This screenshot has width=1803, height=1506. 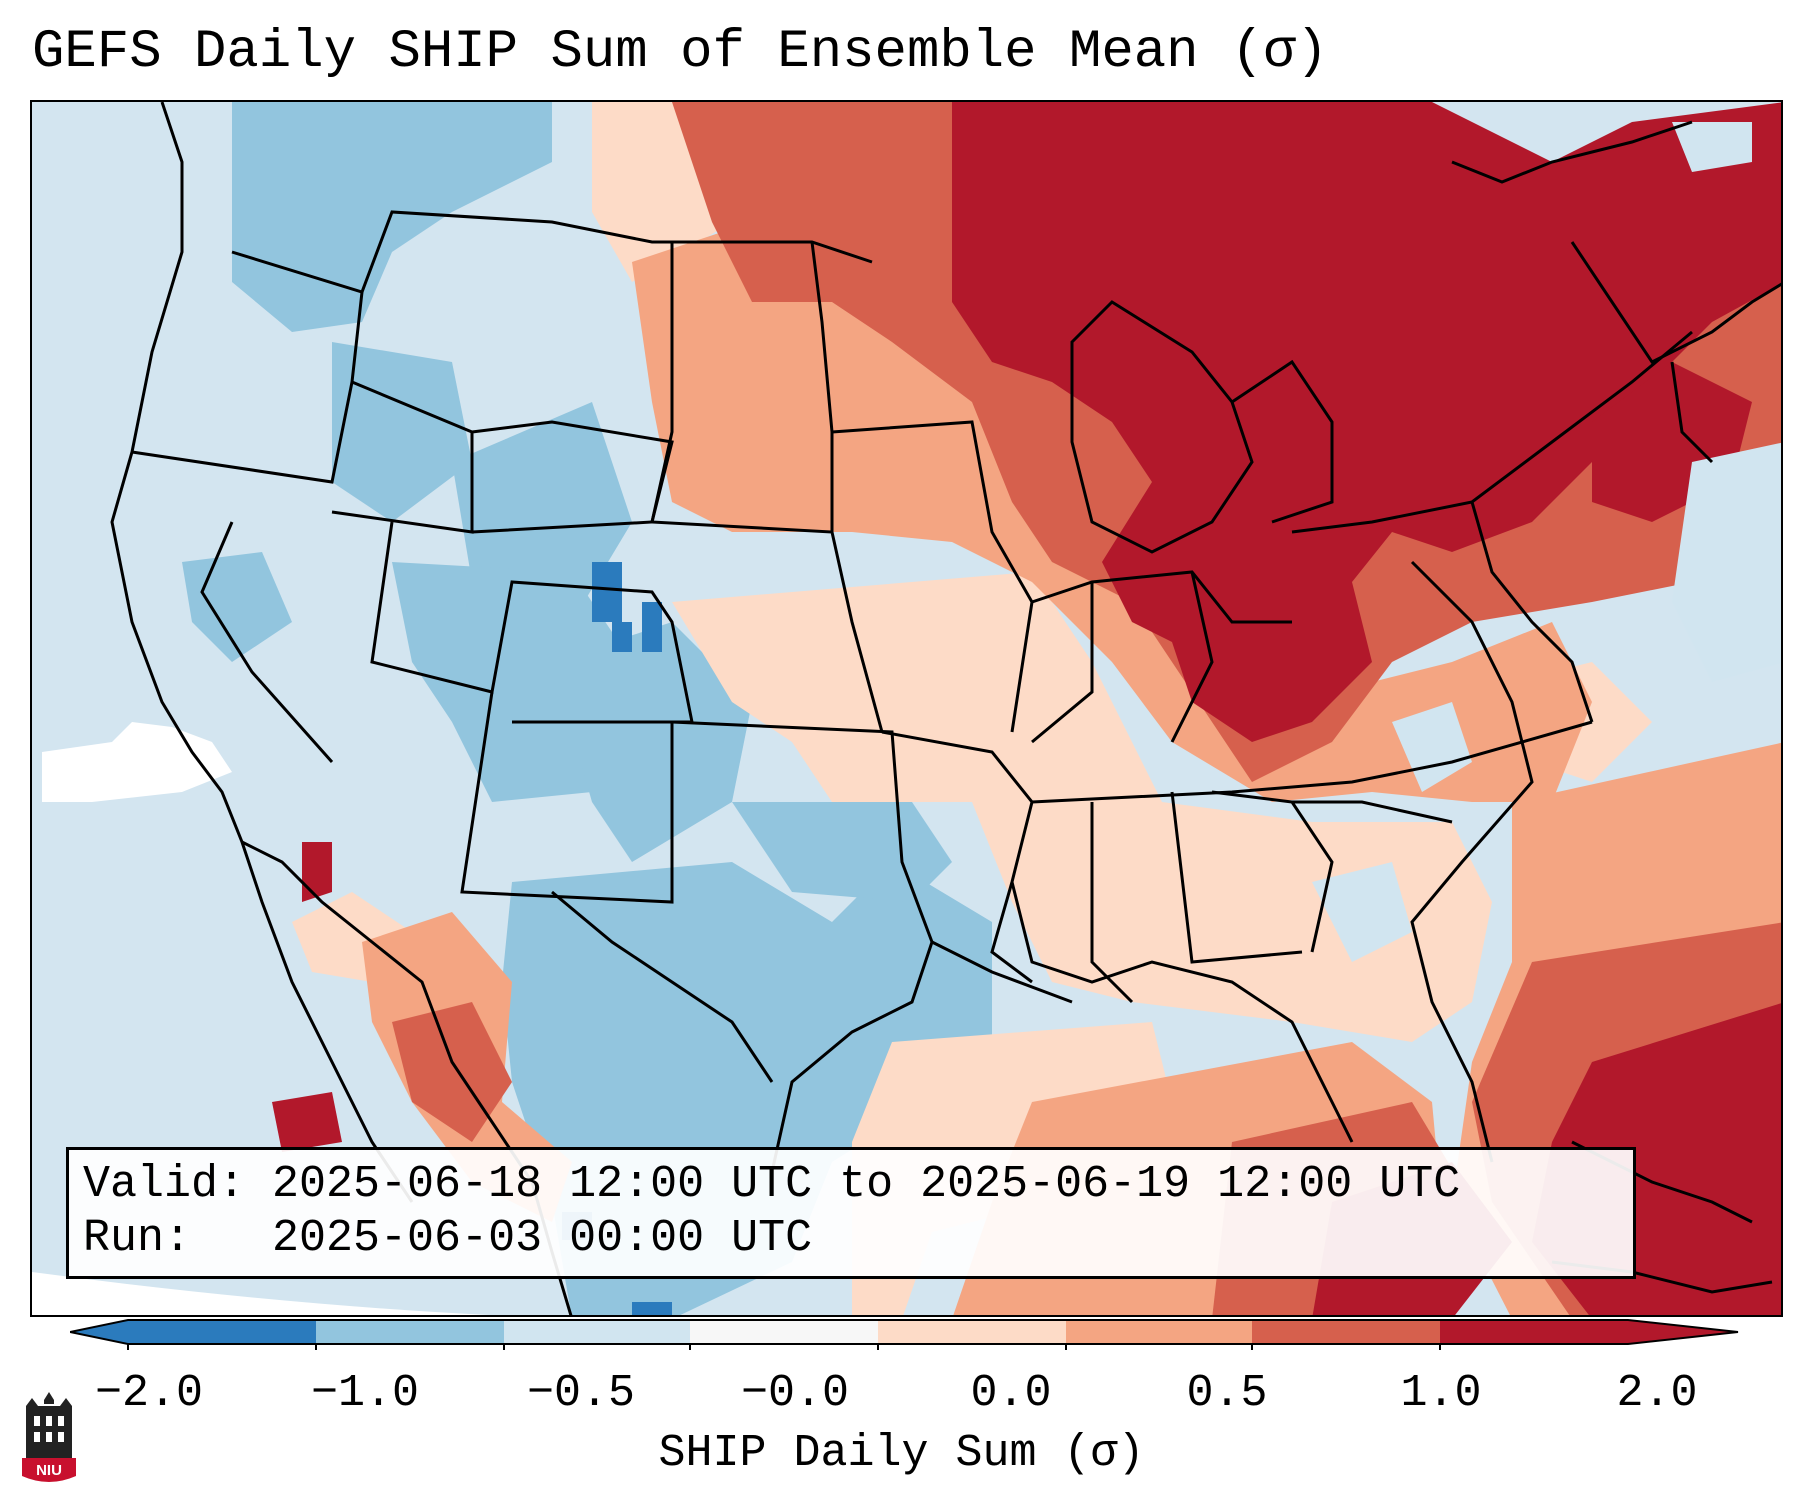 What do you see at coordinates (1227, 1393) in the screenshot?
I see `colorbar-tick-label: 0.5` at bounding box center [1227, 1393].